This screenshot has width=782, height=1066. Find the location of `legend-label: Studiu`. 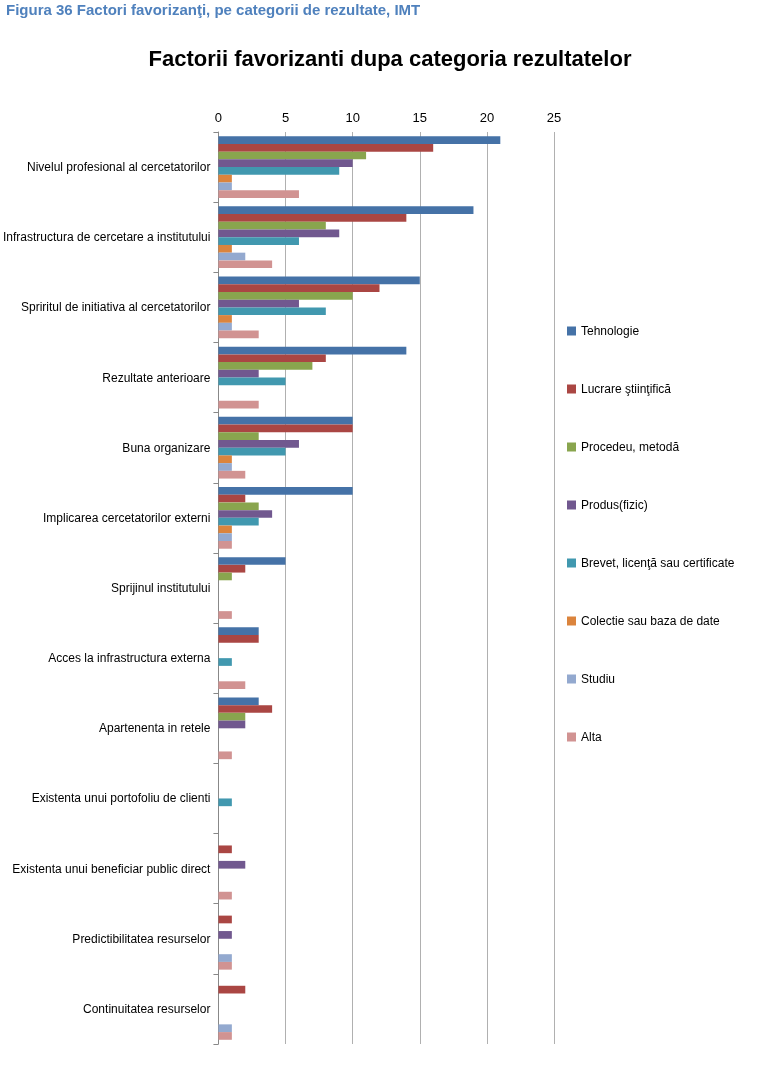

legend-label: Studiu is located at coordinates (598, 679).